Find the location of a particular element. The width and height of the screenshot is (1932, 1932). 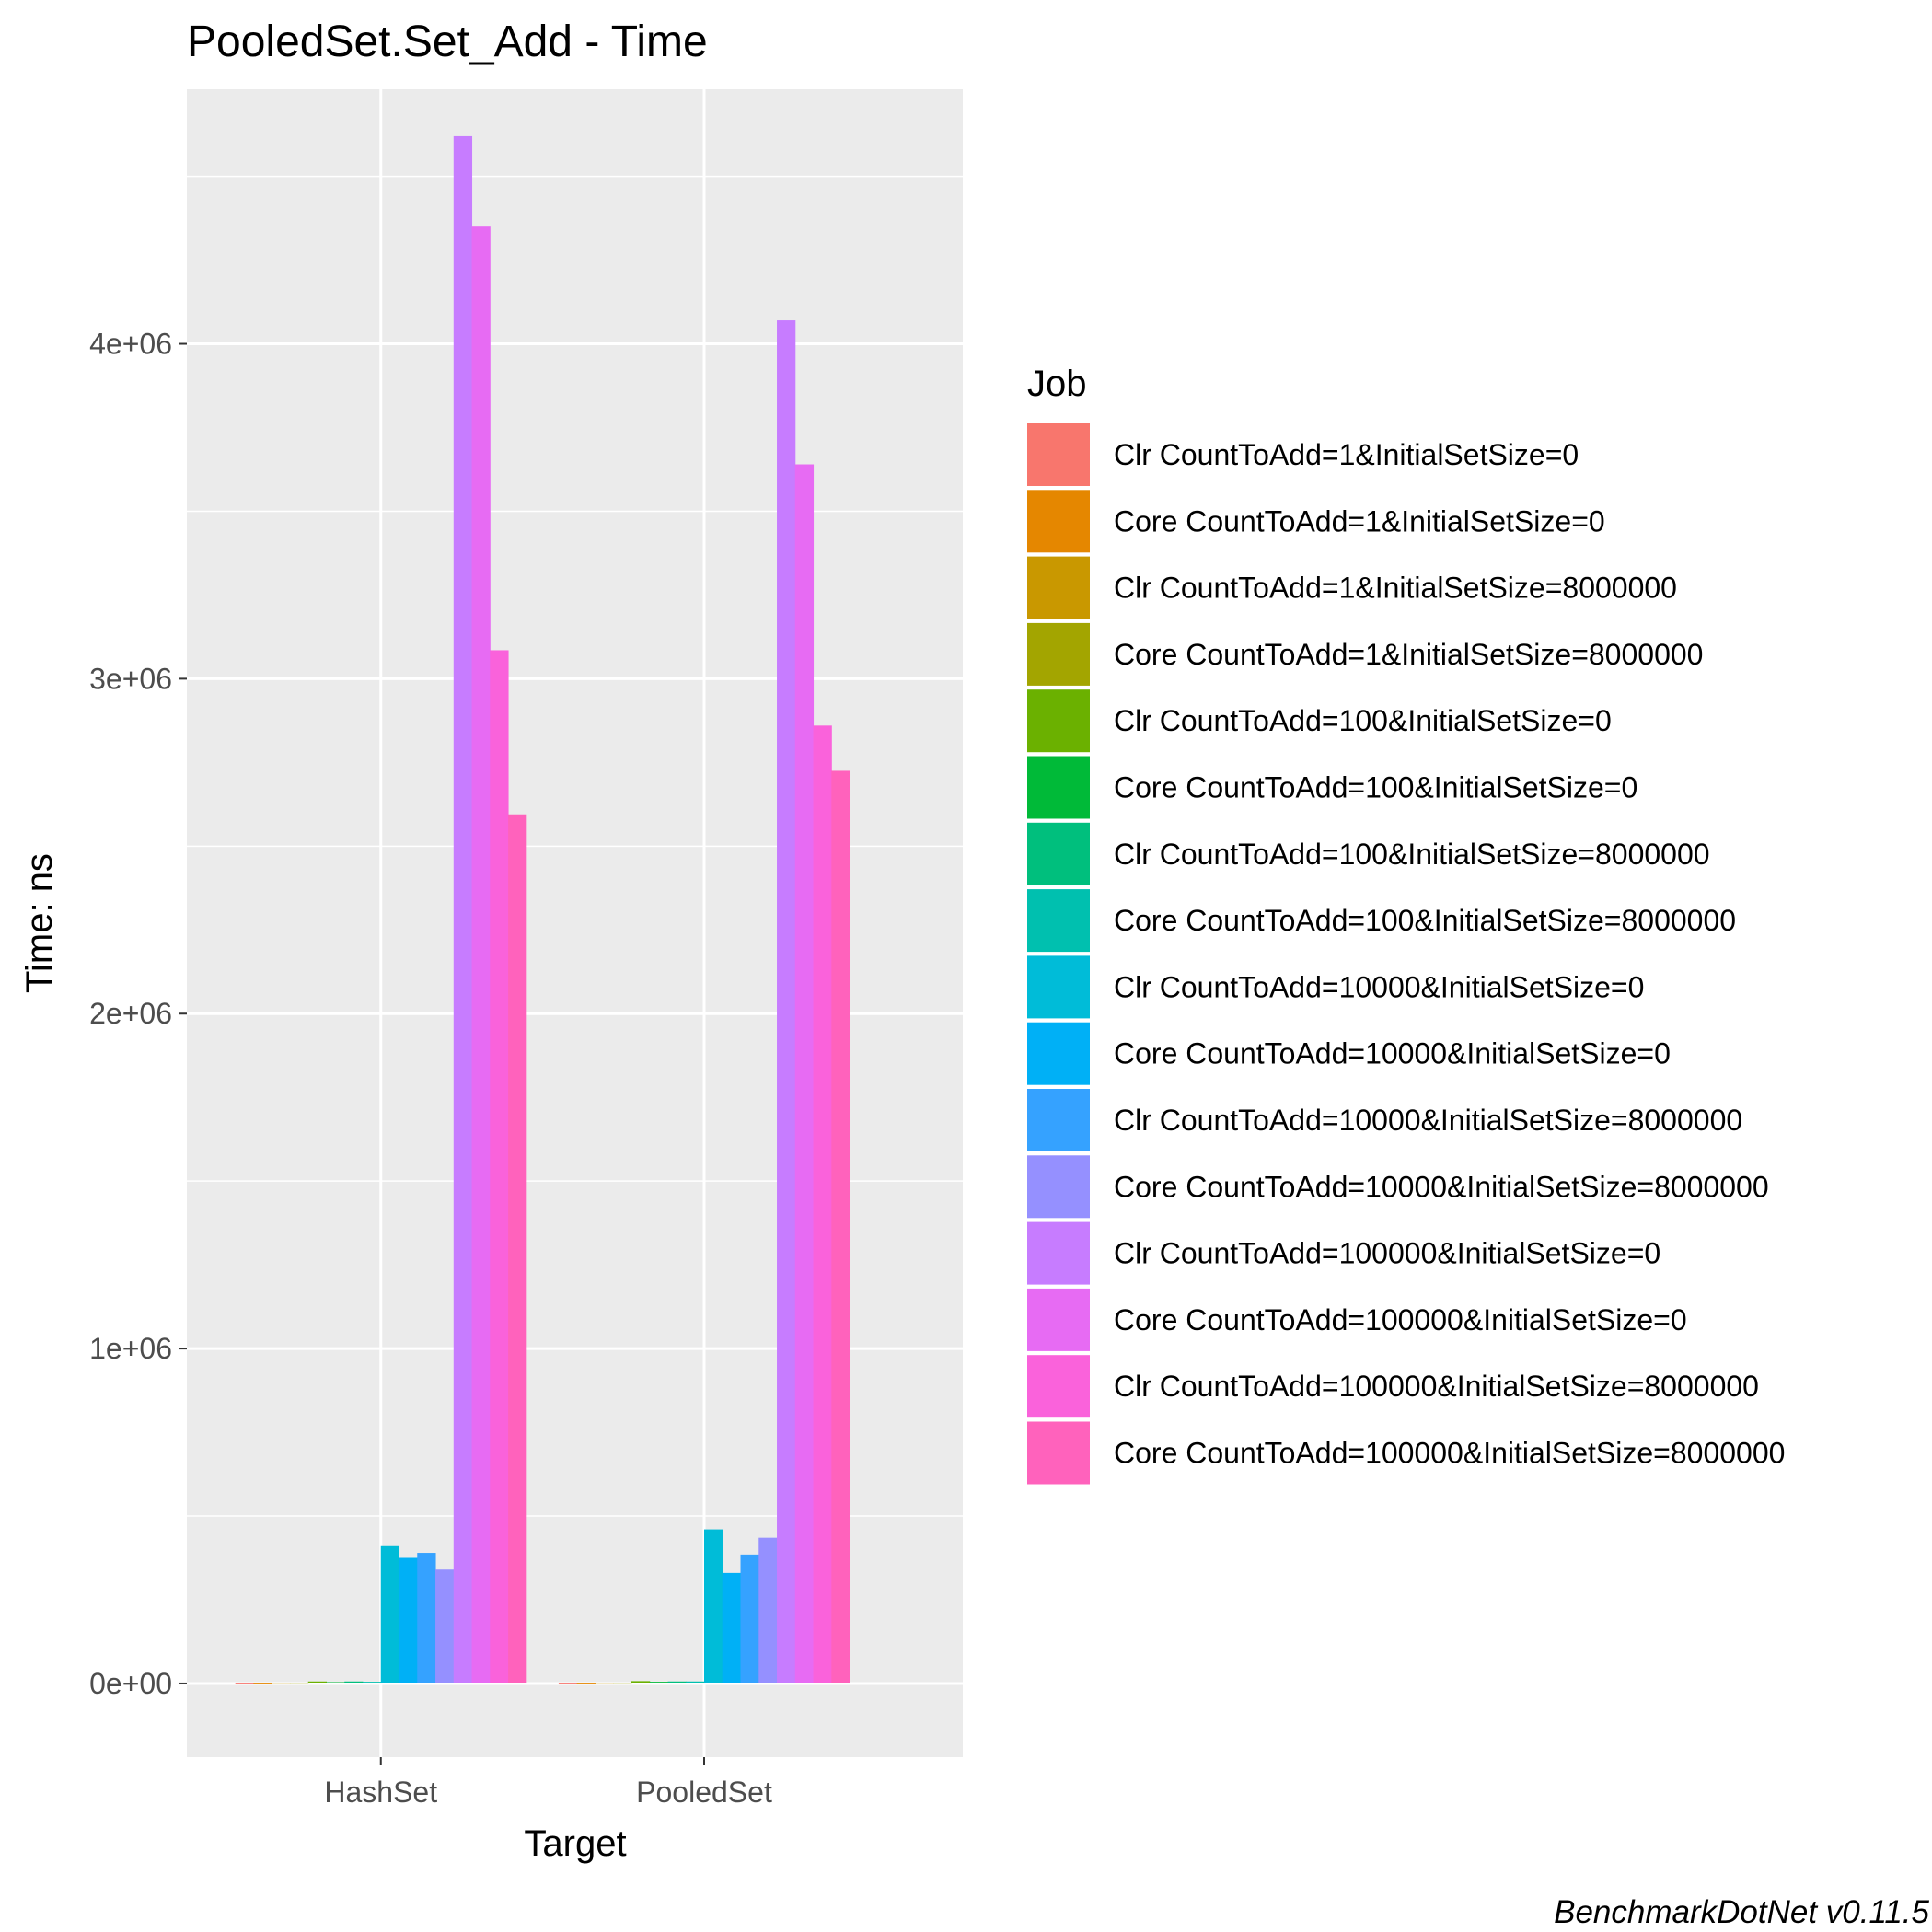

legend-label: Clr CountToAdd=1&InitialSetSize=0 is located at coordinates (1347, 455).